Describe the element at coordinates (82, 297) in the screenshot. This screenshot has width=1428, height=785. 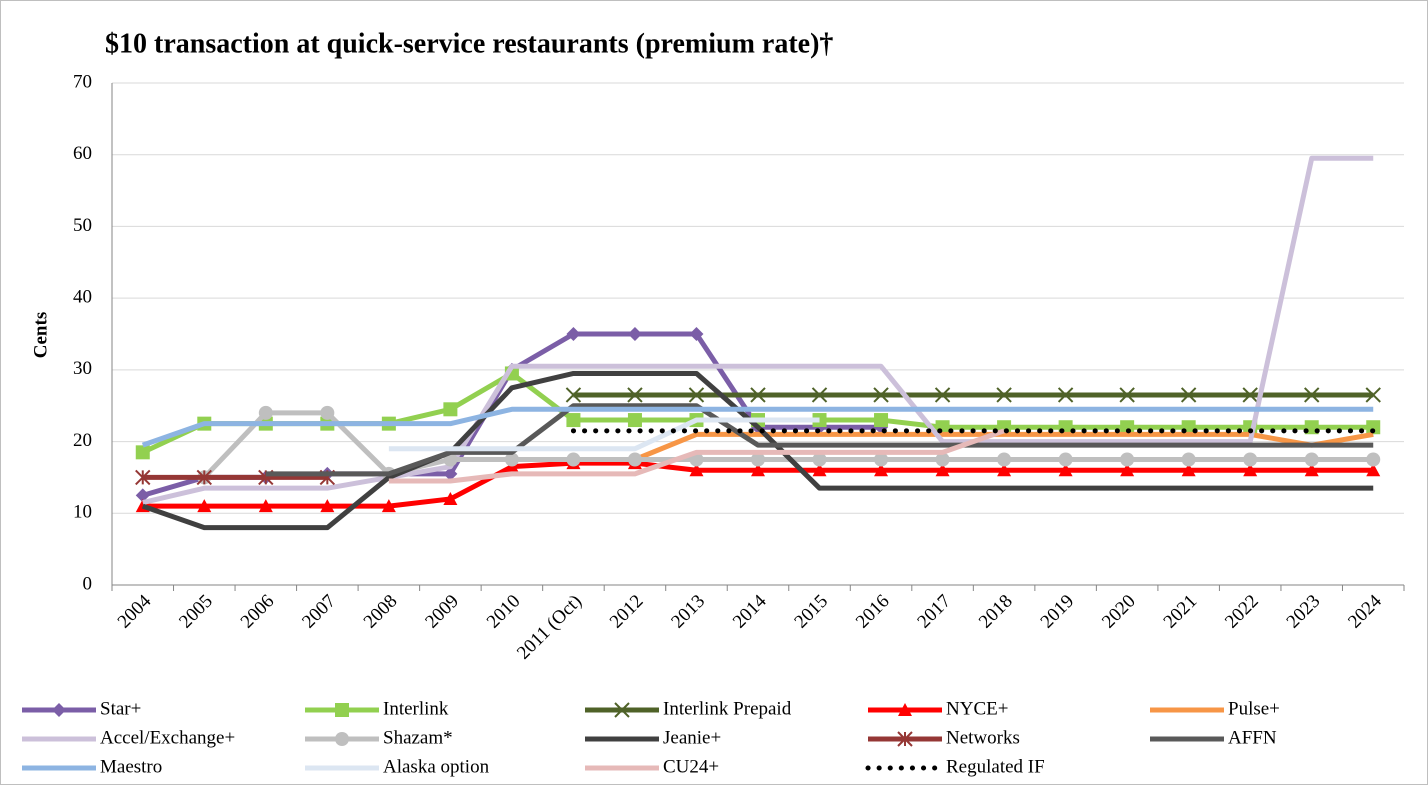
I see `y-tick-label: 40` at that location.